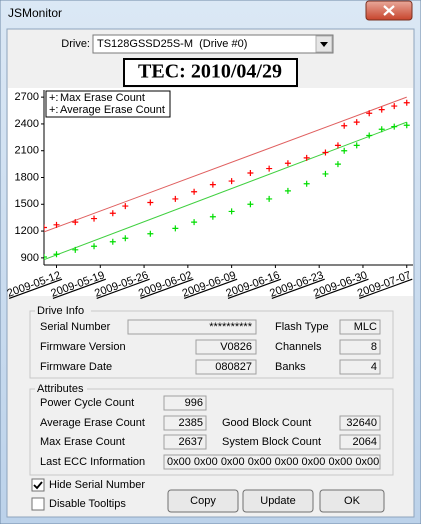  Describe the element at coordinates (30, 258) in the screenshot. I see `y-tick-label: 900` at that location.